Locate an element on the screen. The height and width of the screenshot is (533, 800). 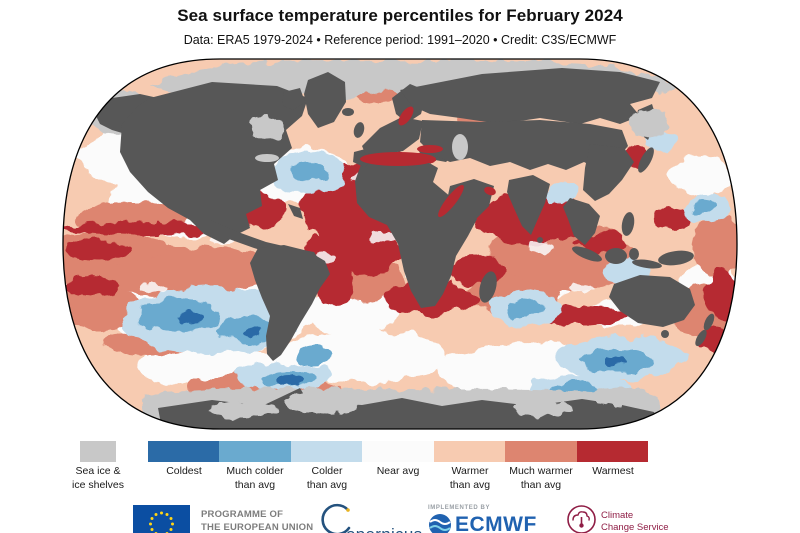
legend-label-much-colder: Much colder than avg is located at coordinates (255, 478).